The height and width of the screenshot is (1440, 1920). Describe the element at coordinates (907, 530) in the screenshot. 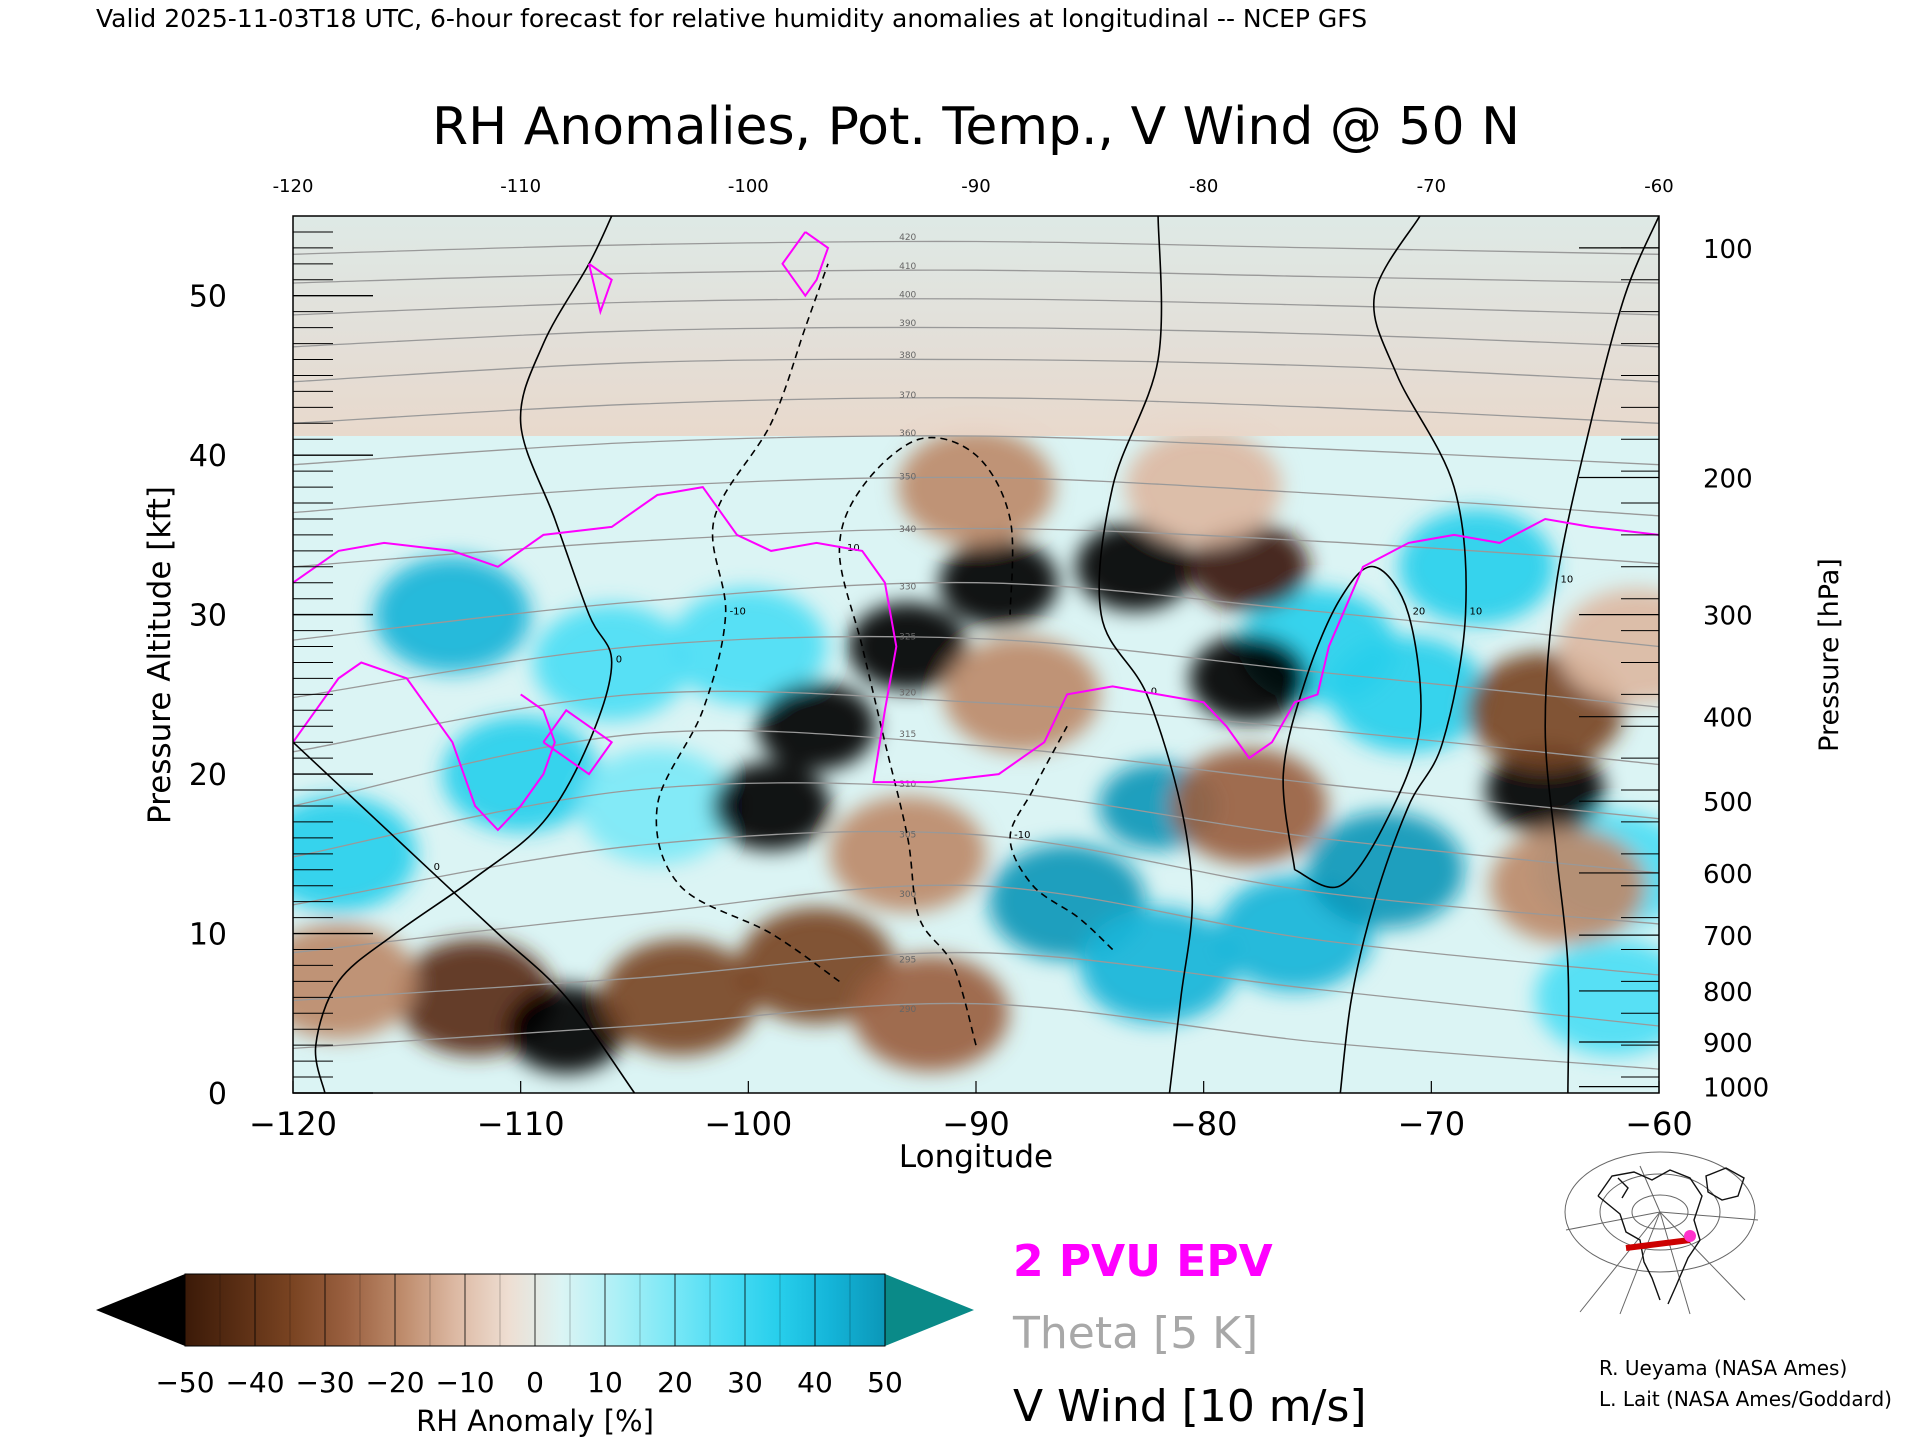

I see `theta-contour-label: 340` at that location.